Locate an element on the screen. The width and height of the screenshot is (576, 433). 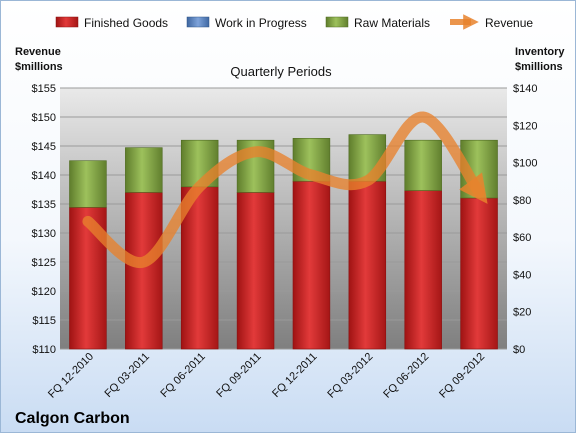
category-label: FQ 06-2012 is located at coordinates (406, 376).